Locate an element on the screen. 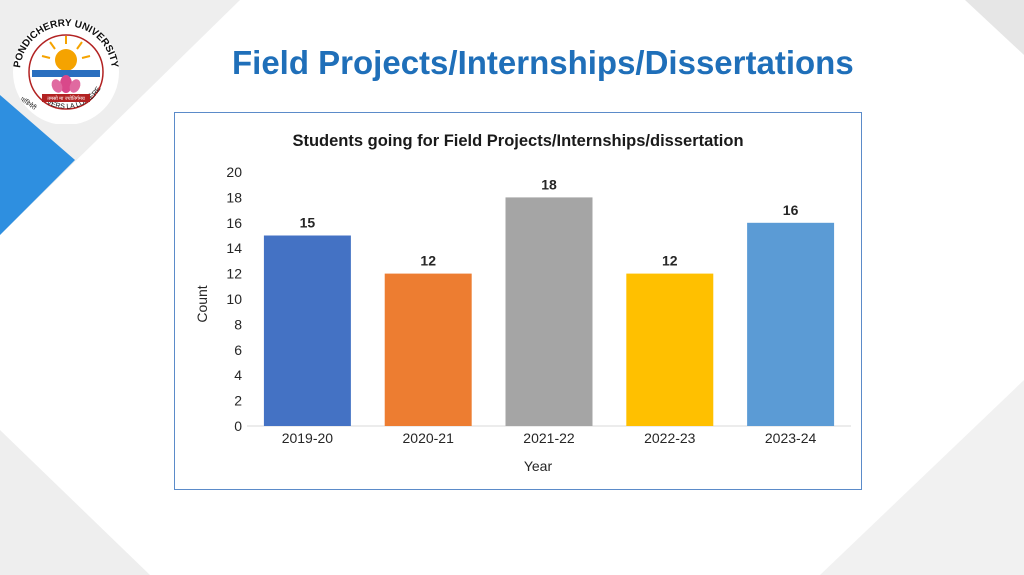 This screenshot has height=575, width=1024. x-tick-label: 2019-20 is located at coordinates (308, 438).